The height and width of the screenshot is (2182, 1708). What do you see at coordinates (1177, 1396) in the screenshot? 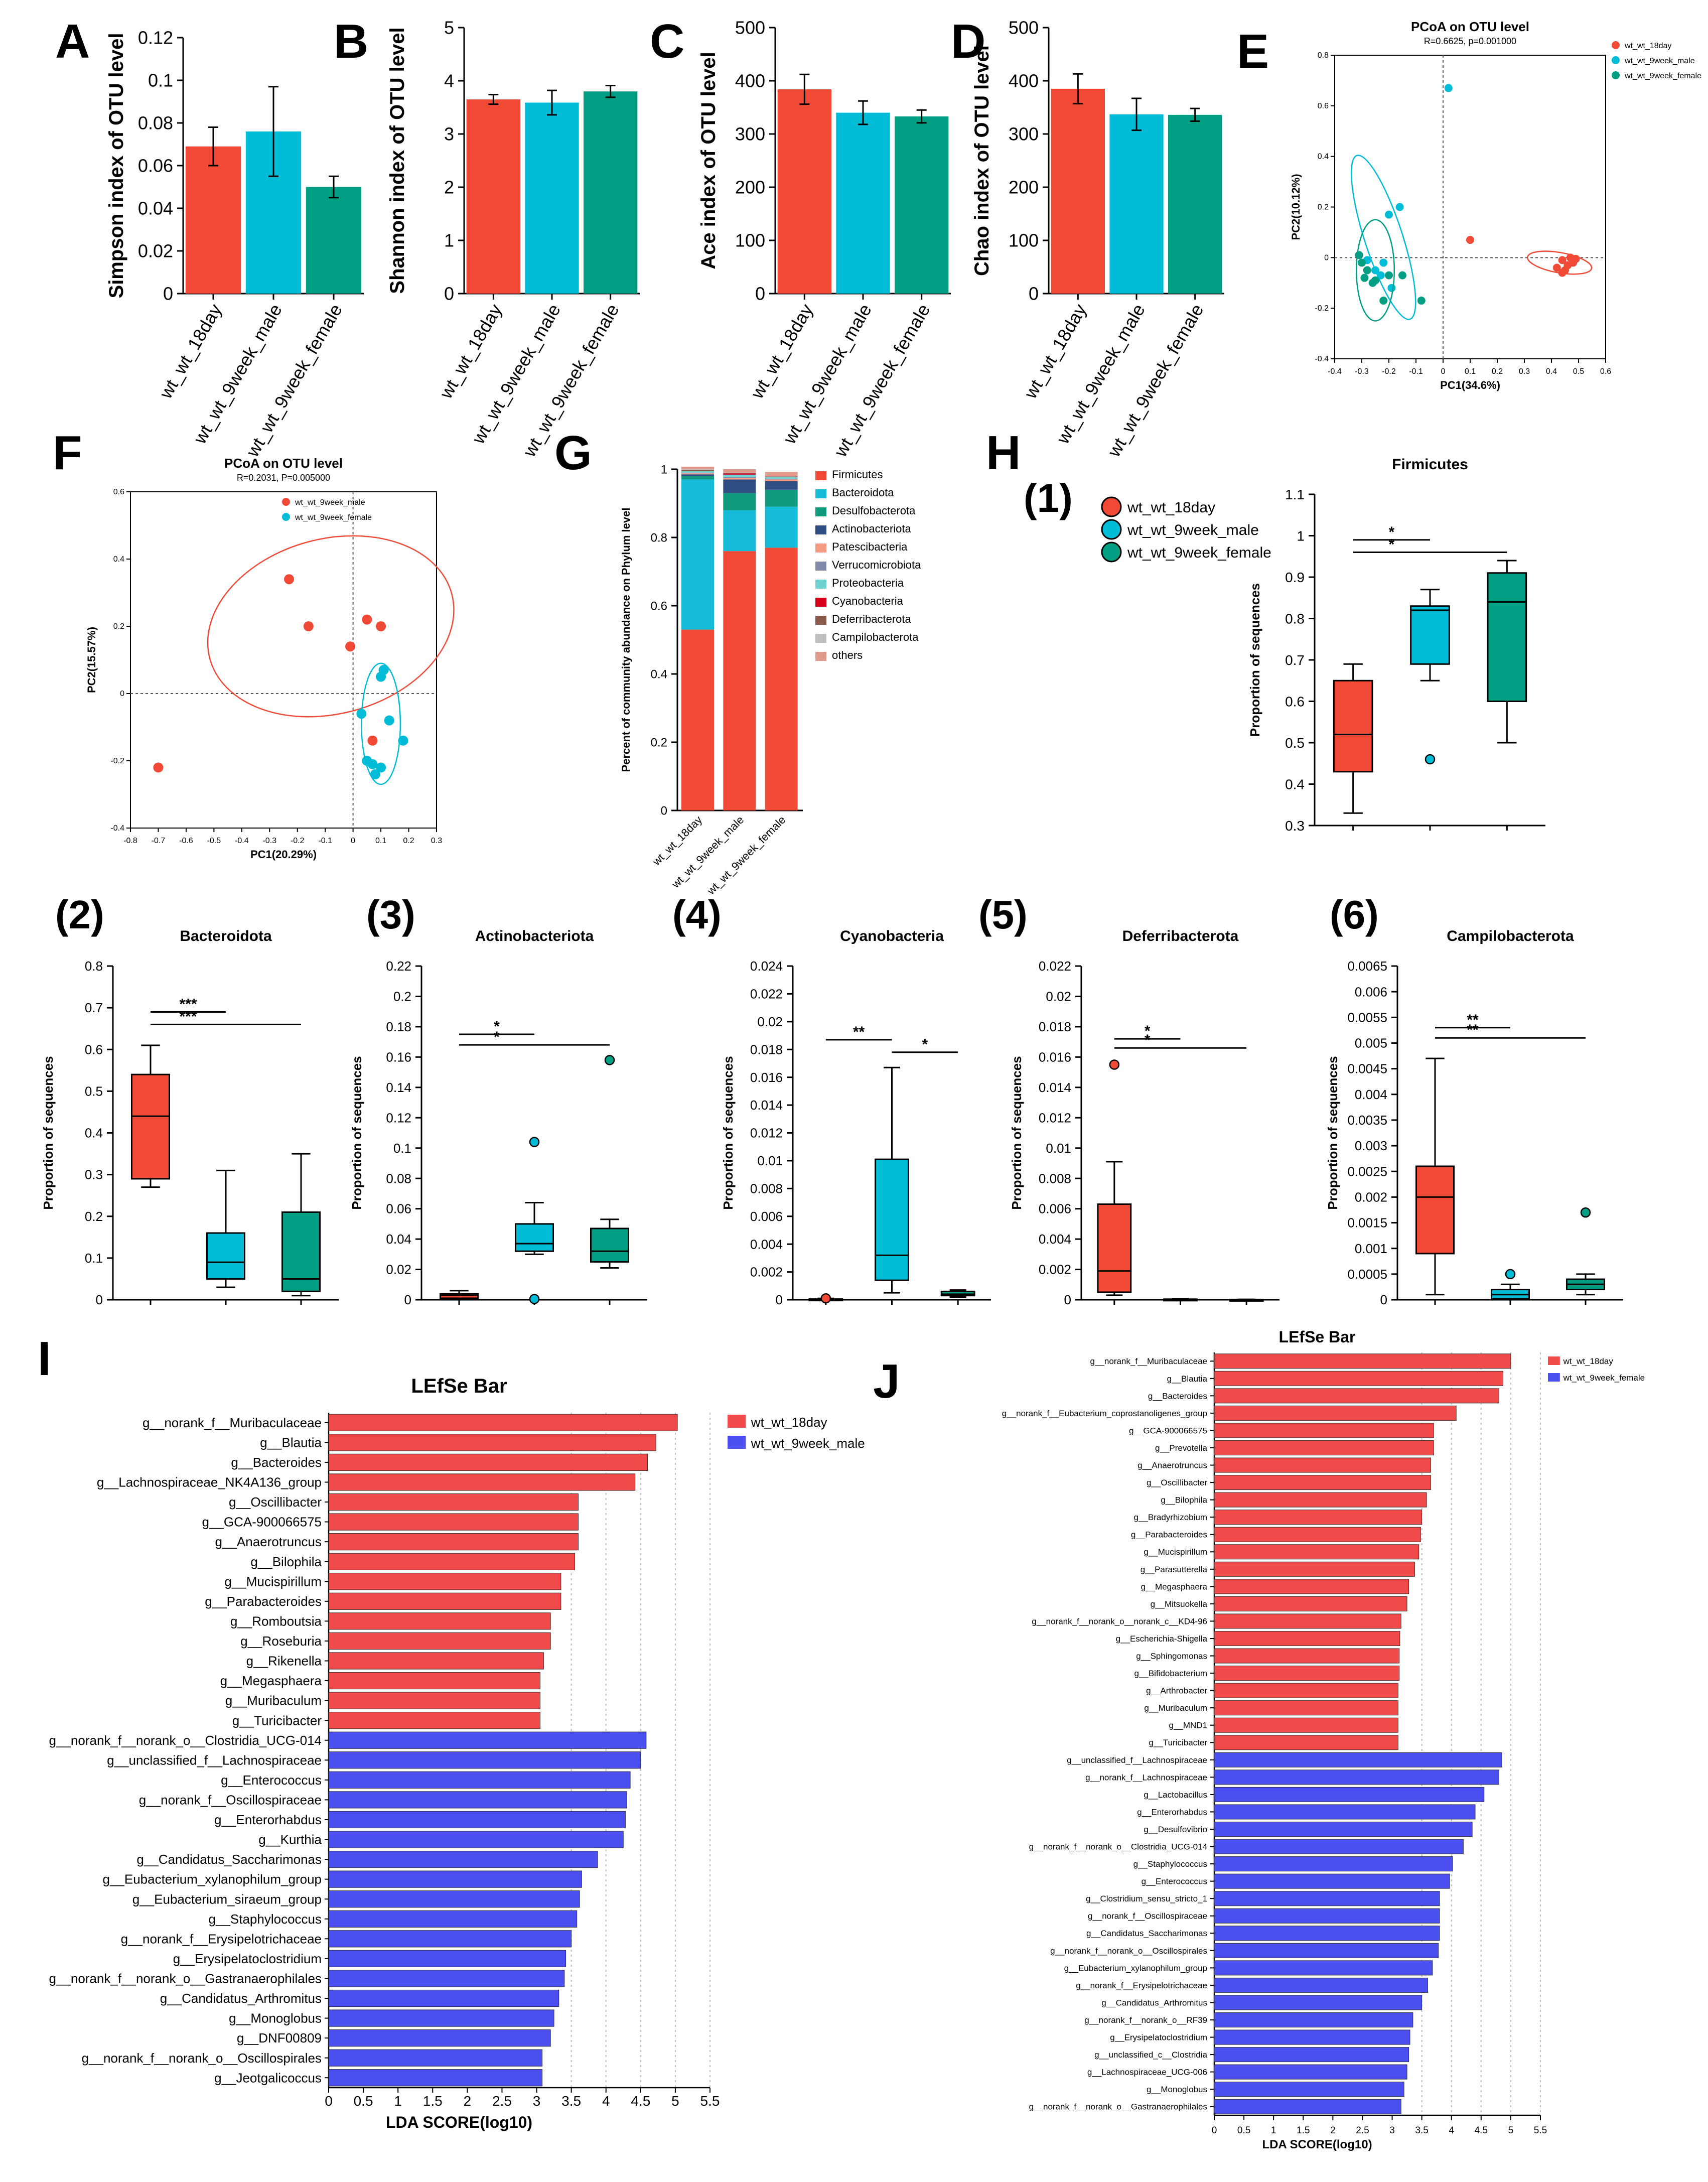
I see `lefse-J-bar-label: g__Bacteroides` at bounding box center [1177, 1396].